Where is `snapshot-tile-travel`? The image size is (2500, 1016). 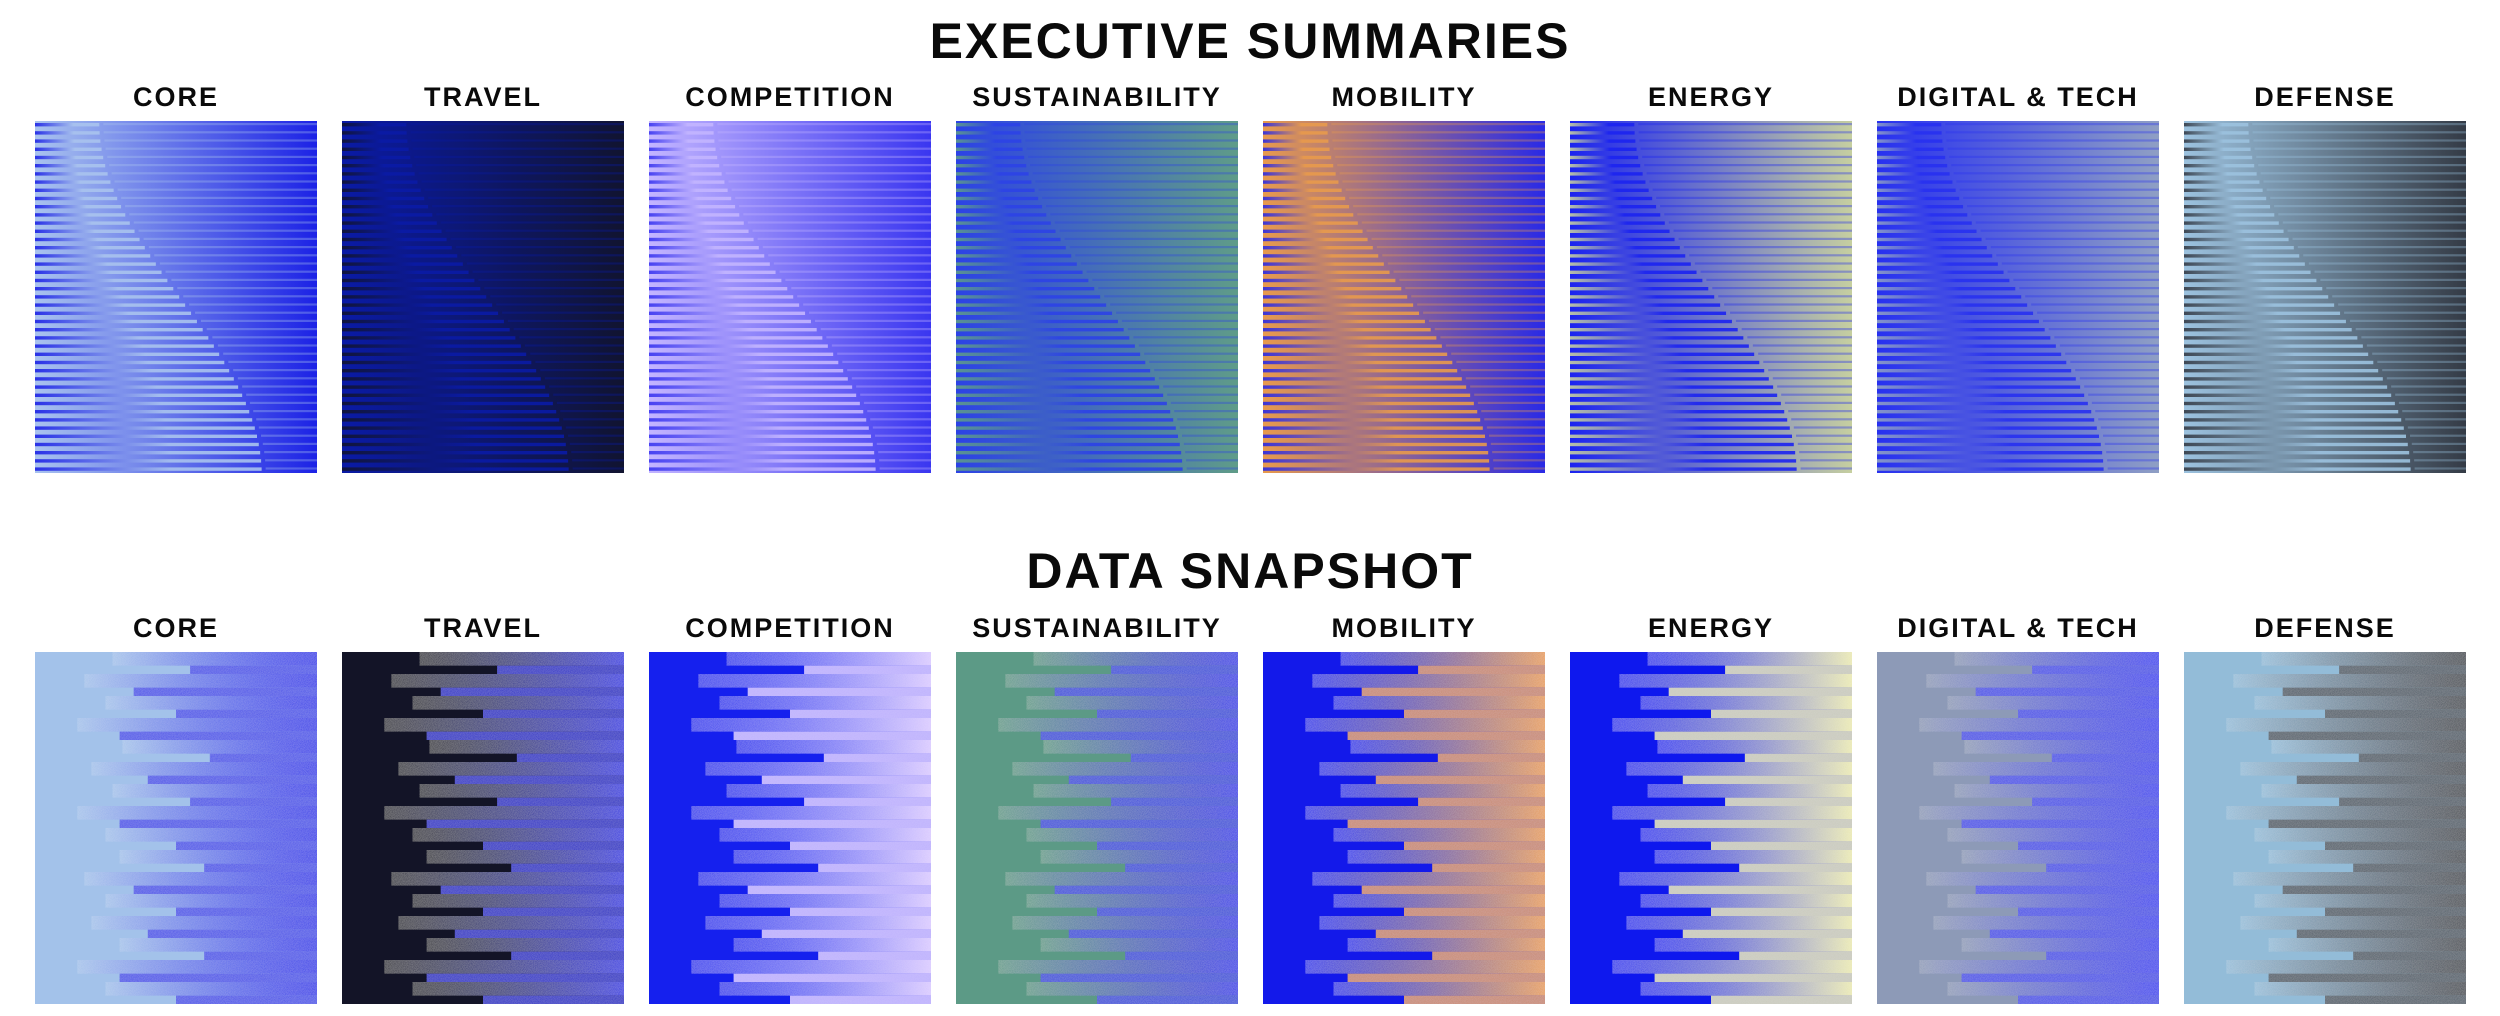
snapshot-tile-travel is located at coordinates (483, 828).